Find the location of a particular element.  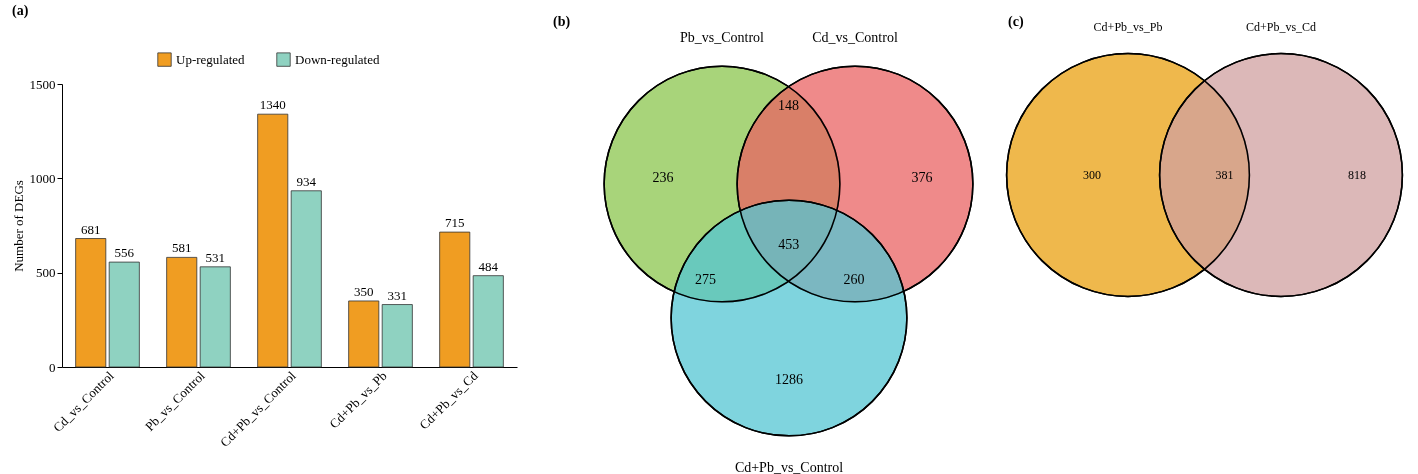

text: 381 is located at coordinates (1224, 175).